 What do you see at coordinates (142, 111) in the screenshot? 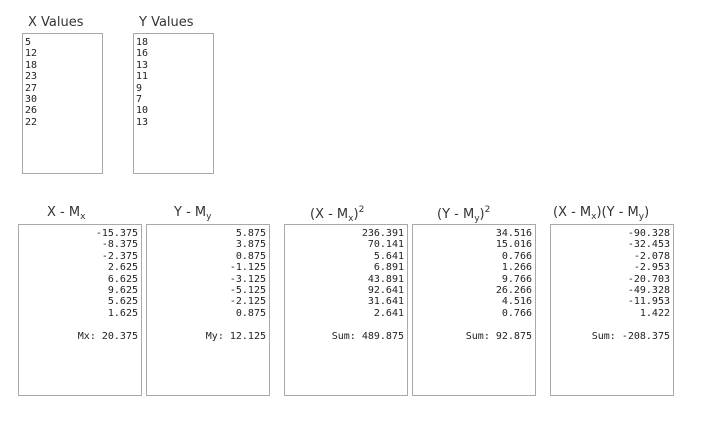
I see `value-line: 10` at bounding box center [142, 111].